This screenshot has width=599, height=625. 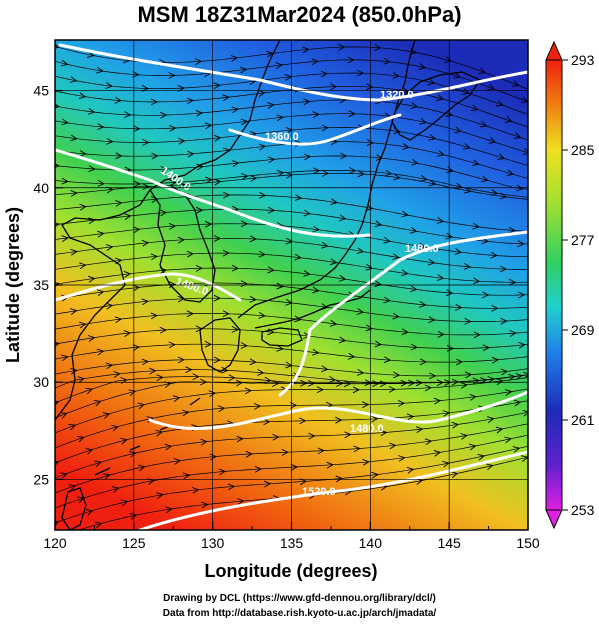 I want to click on coastline-shikoku, so click(x=282, y=337).